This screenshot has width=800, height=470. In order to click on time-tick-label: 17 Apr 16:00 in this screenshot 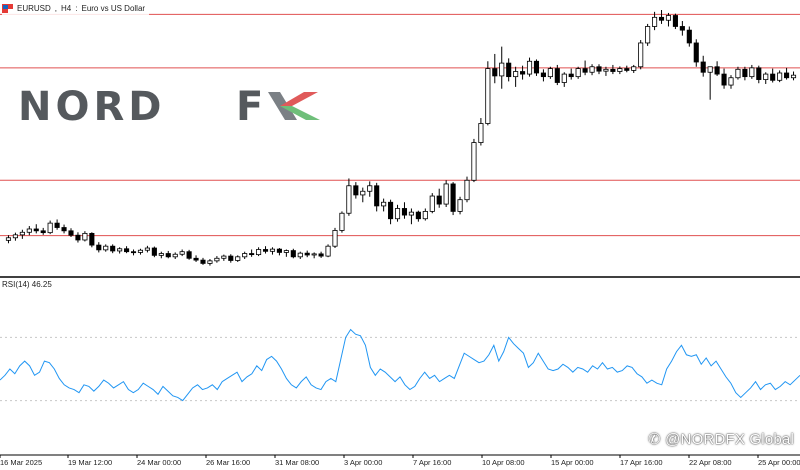, I will do `click(641, 462)`.